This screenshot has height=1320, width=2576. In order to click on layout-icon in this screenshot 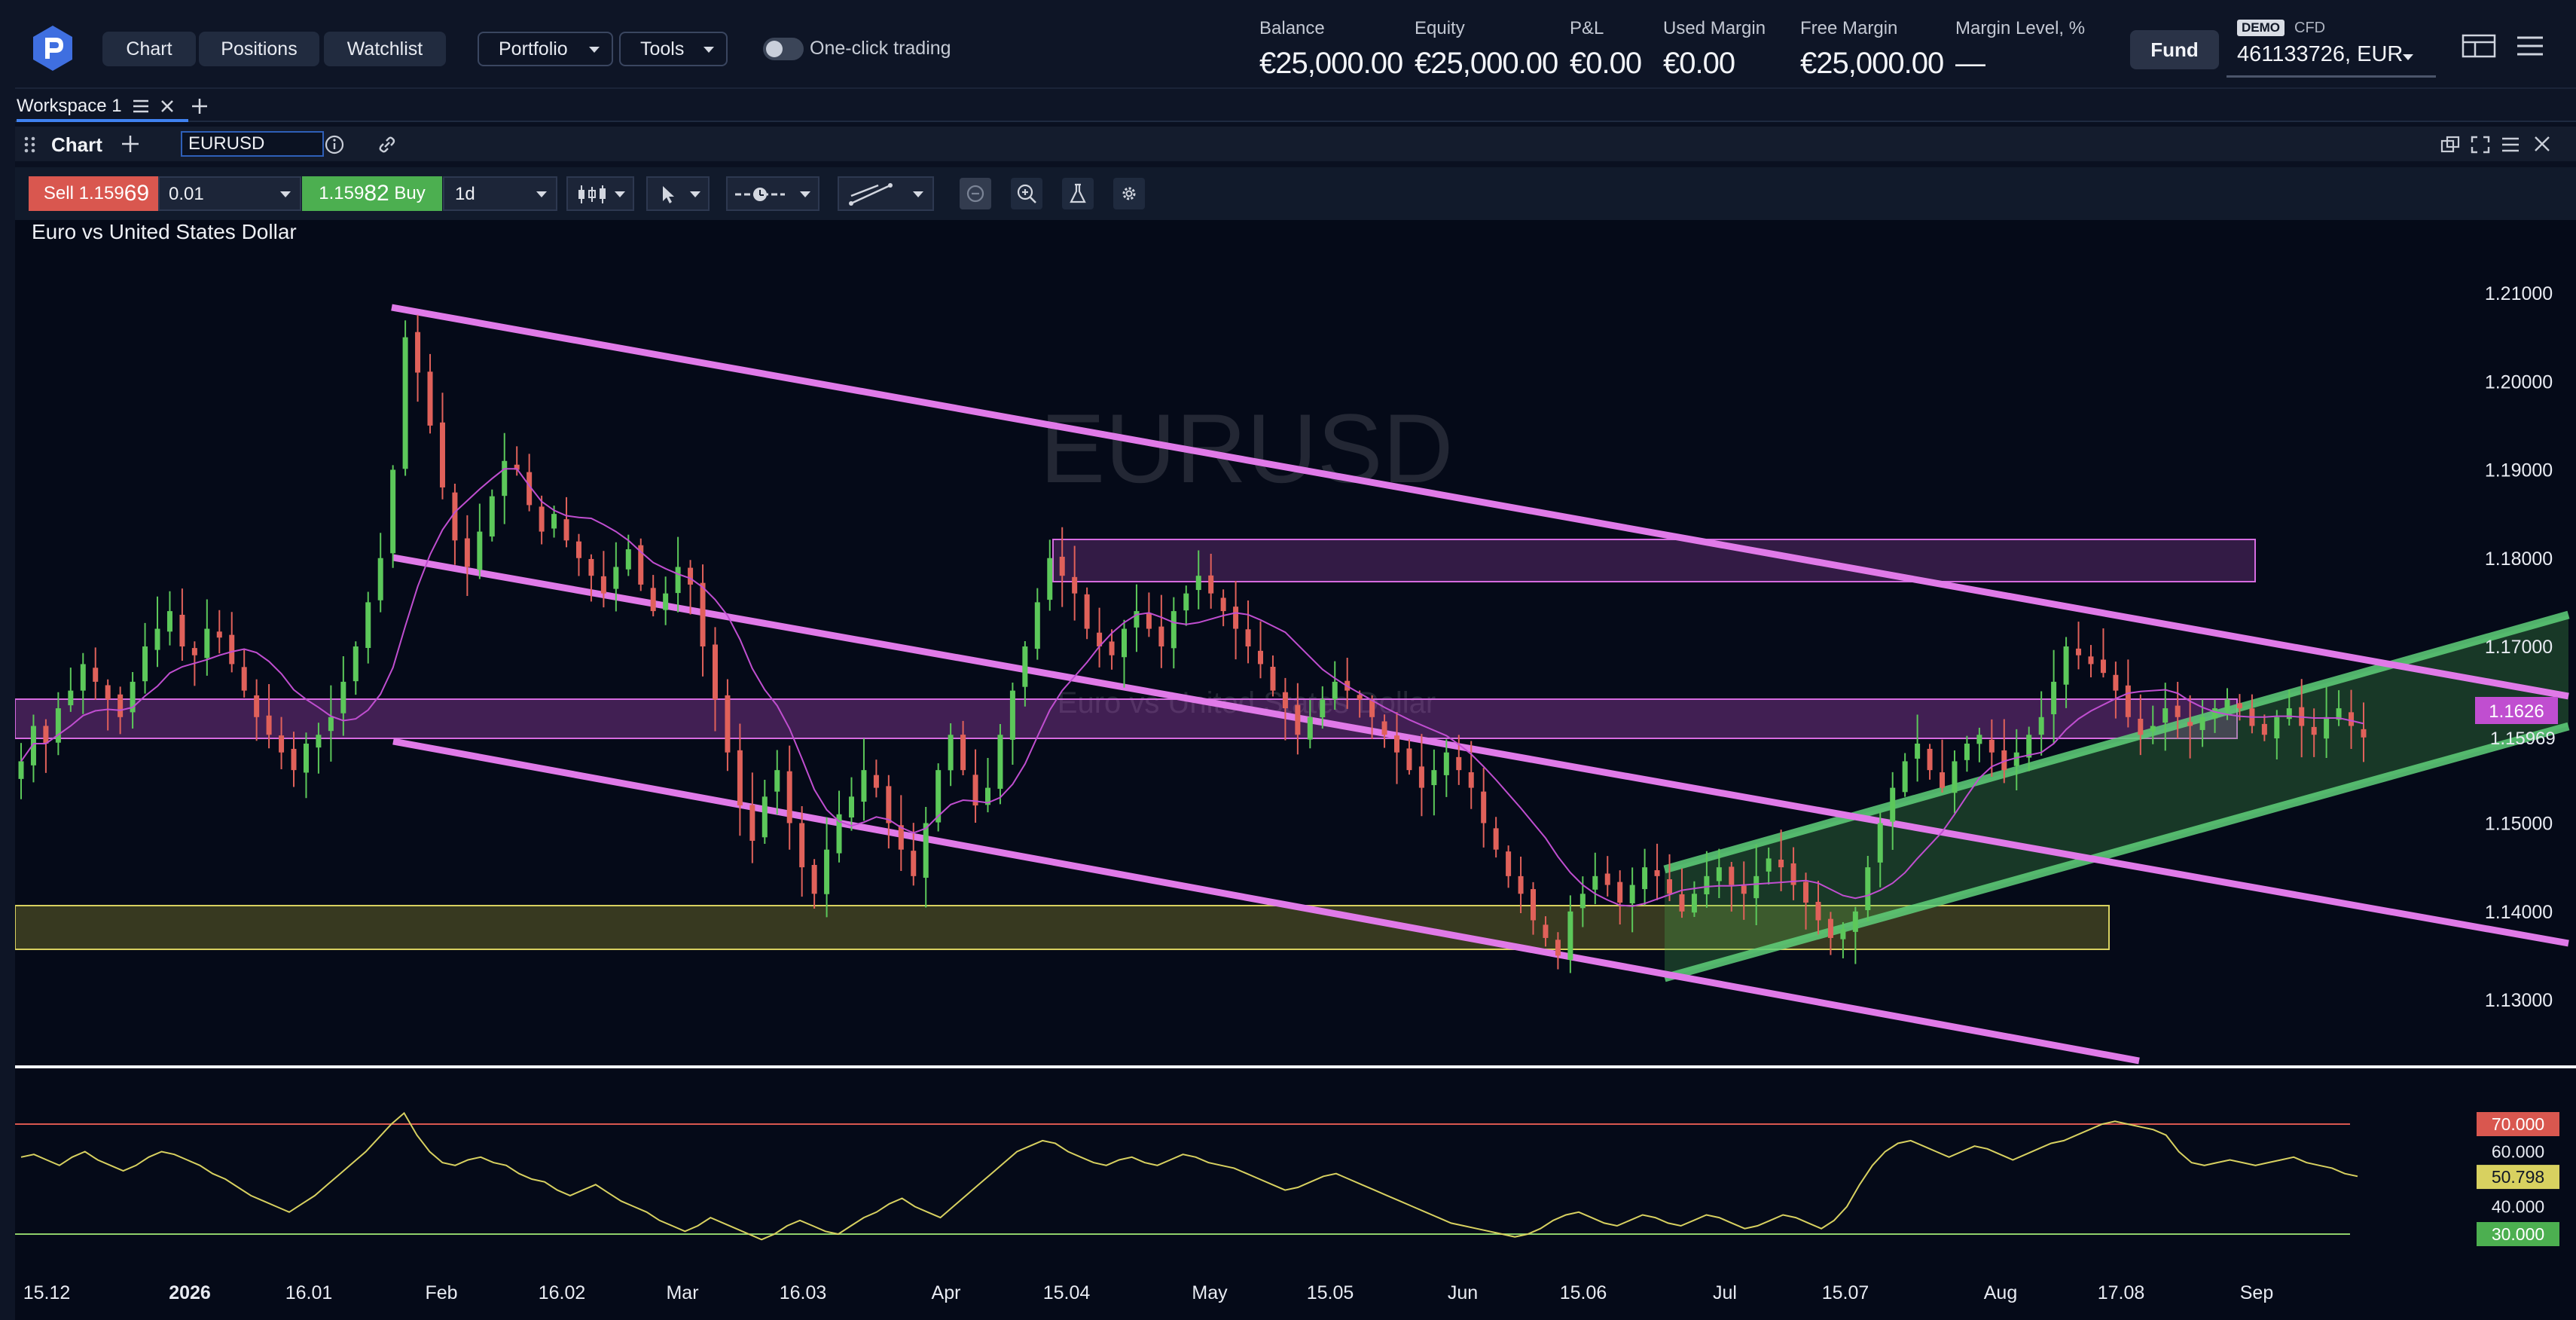, I will do `click(2479, 46)`.